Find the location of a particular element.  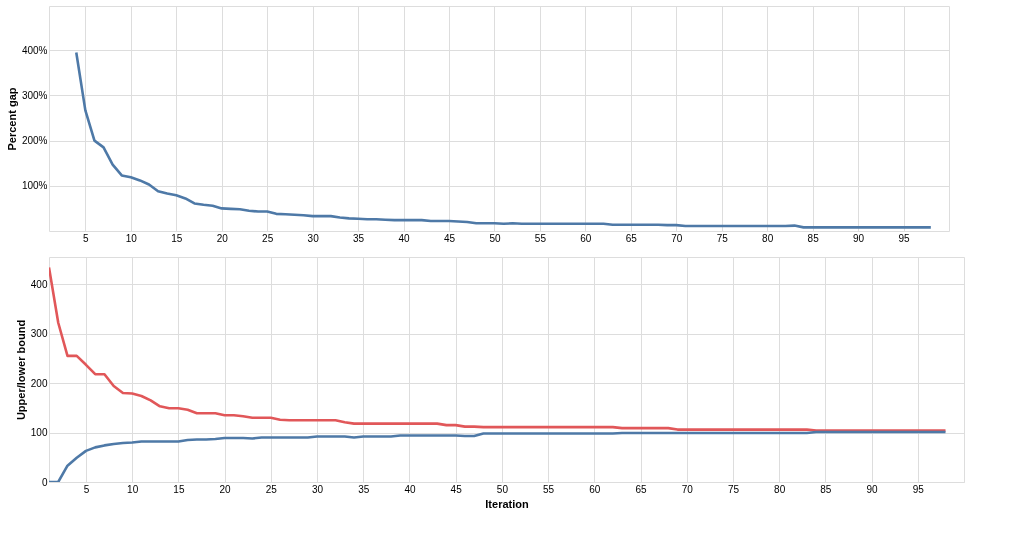

y-axis-title: Percent gap is located at coordinates (11, 119).